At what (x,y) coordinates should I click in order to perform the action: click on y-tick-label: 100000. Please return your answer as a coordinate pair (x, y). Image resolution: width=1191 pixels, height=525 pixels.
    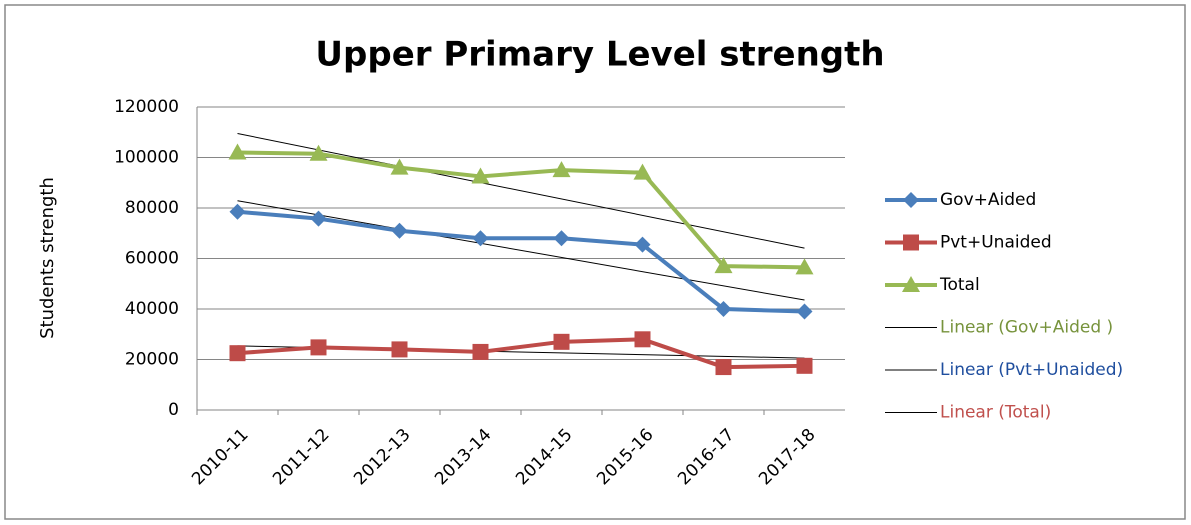
    Looking at the image, I should click on (146, 158).